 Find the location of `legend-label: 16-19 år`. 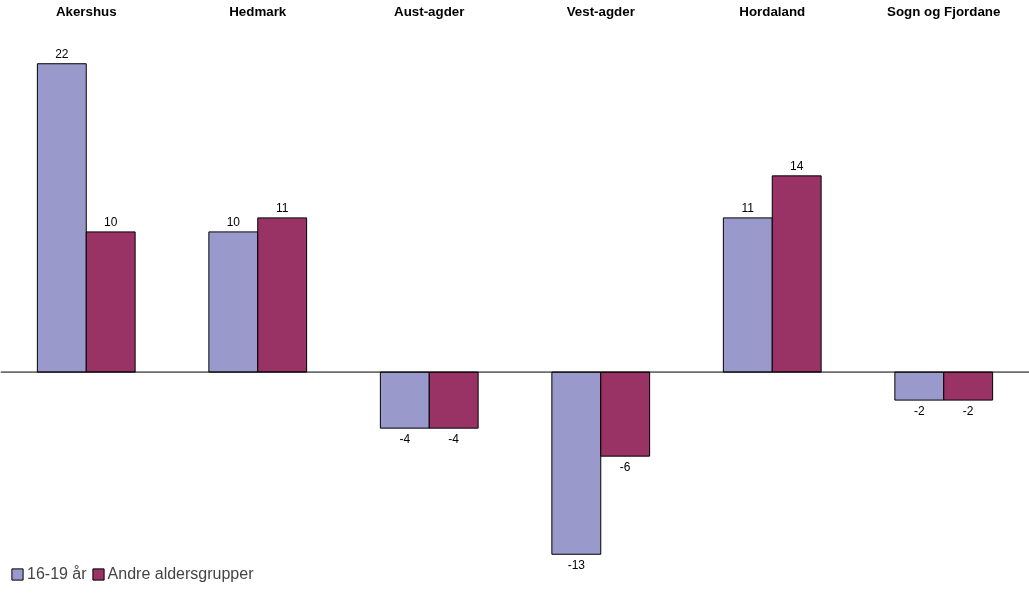

legend-label: 16-19 år is located at coordinates (57, 574).